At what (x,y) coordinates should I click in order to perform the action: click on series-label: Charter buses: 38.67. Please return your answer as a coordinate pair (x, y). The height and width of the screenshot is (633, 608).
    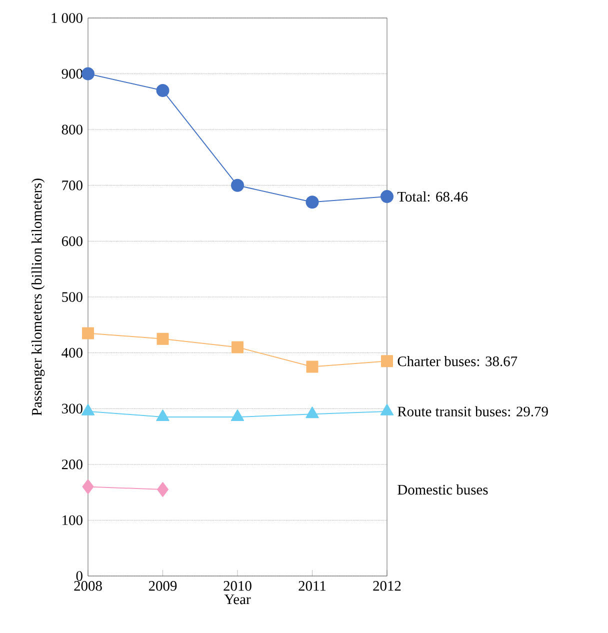
    Looking at the image, I should click on (458, 361).